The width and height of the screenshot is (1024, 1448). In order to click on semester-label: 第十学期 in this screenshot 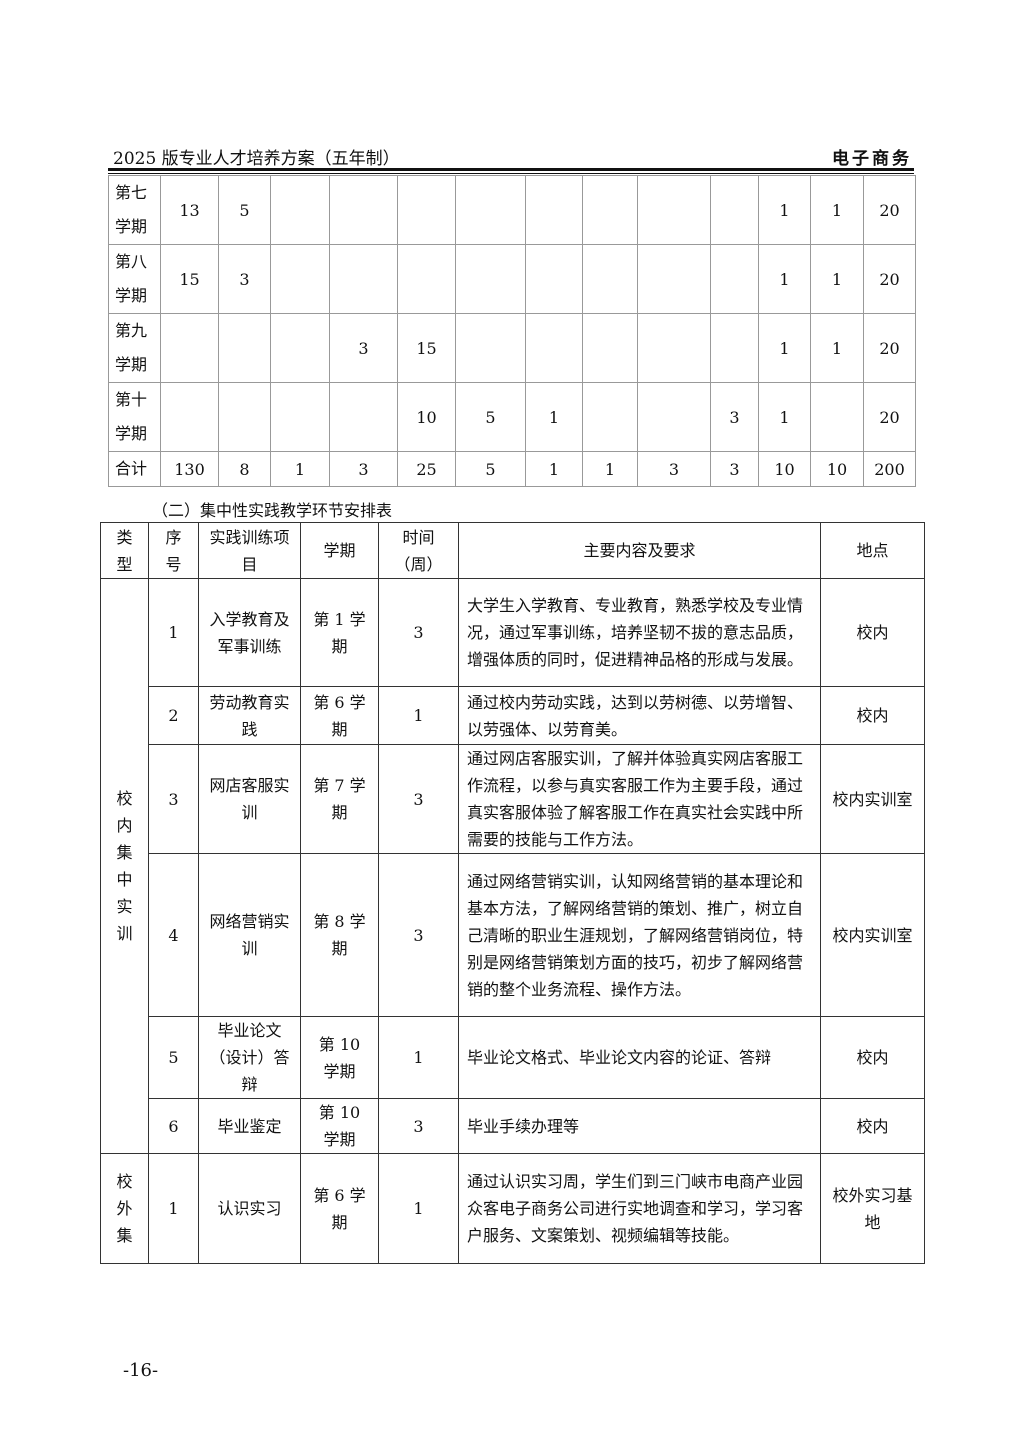, I will do `click(134, 417)`.